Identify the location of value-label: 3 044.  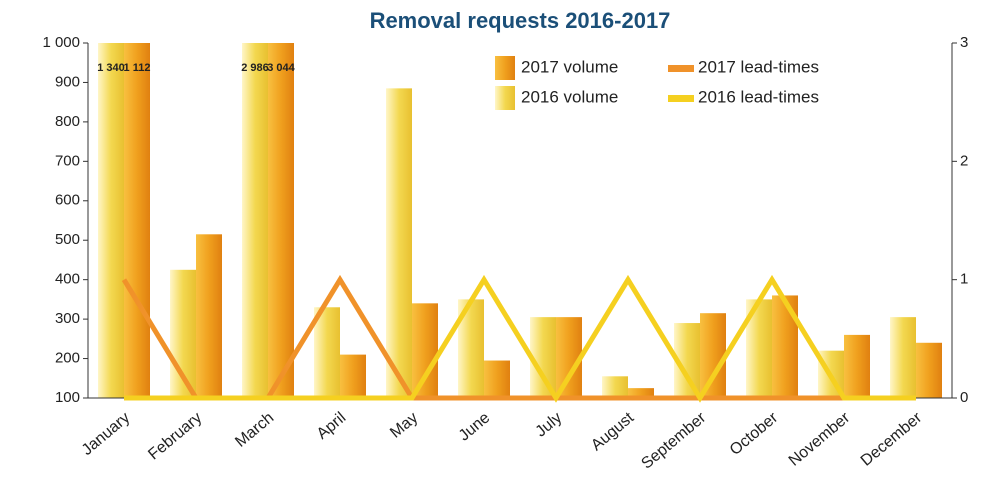
(281, 68).